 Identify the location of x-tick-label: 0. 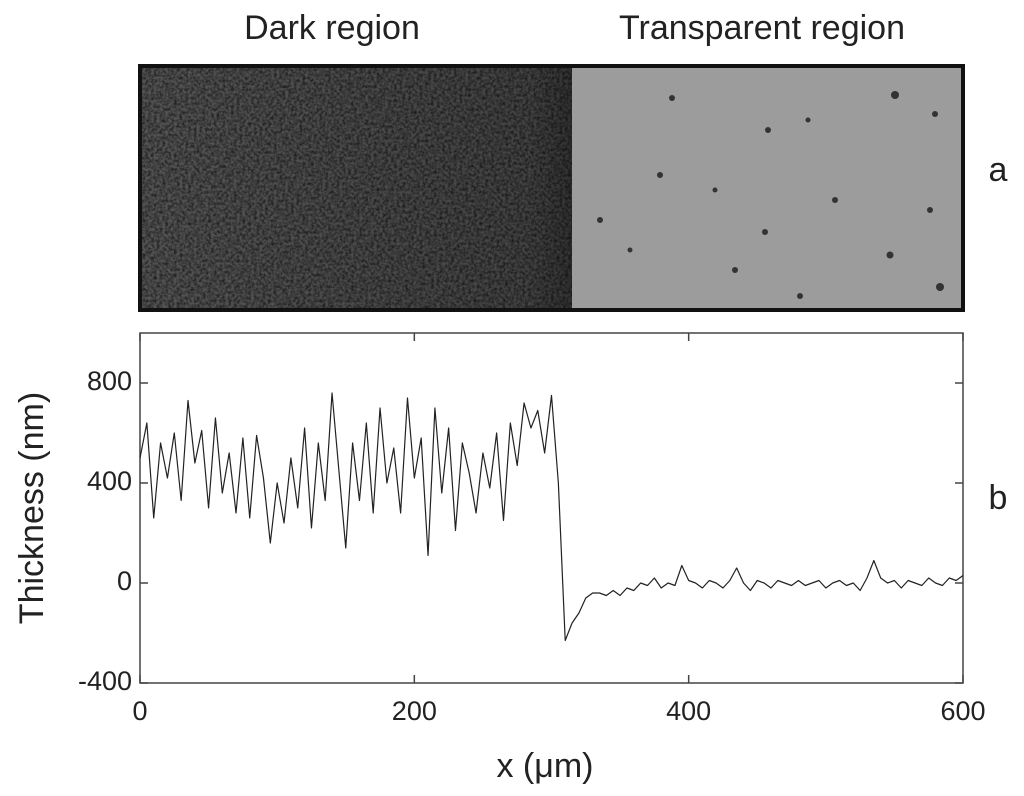
(139, 711).